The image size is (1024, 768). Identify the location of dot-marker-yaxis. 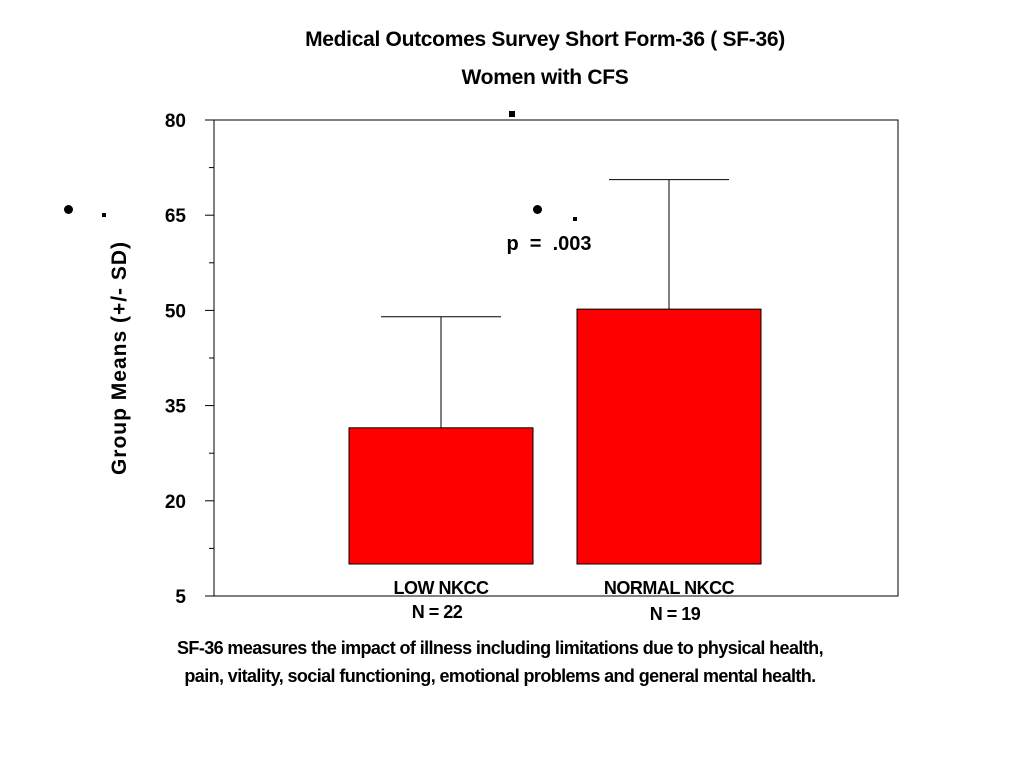
(104, 215).